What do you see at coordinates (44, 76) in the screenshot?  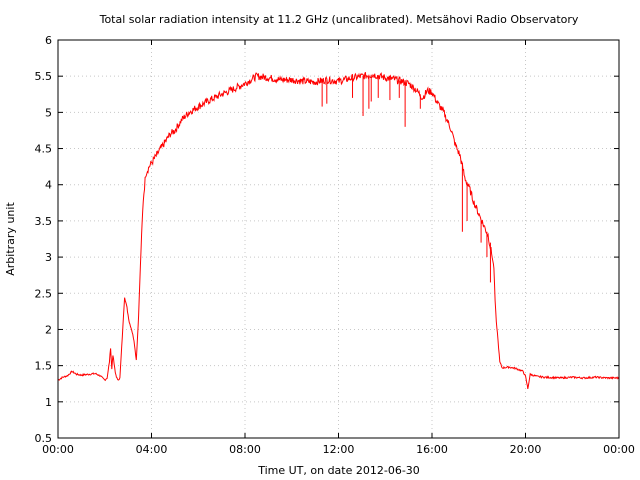 I see `y-tick-label: 5.5` at bounding box center [44, 76].